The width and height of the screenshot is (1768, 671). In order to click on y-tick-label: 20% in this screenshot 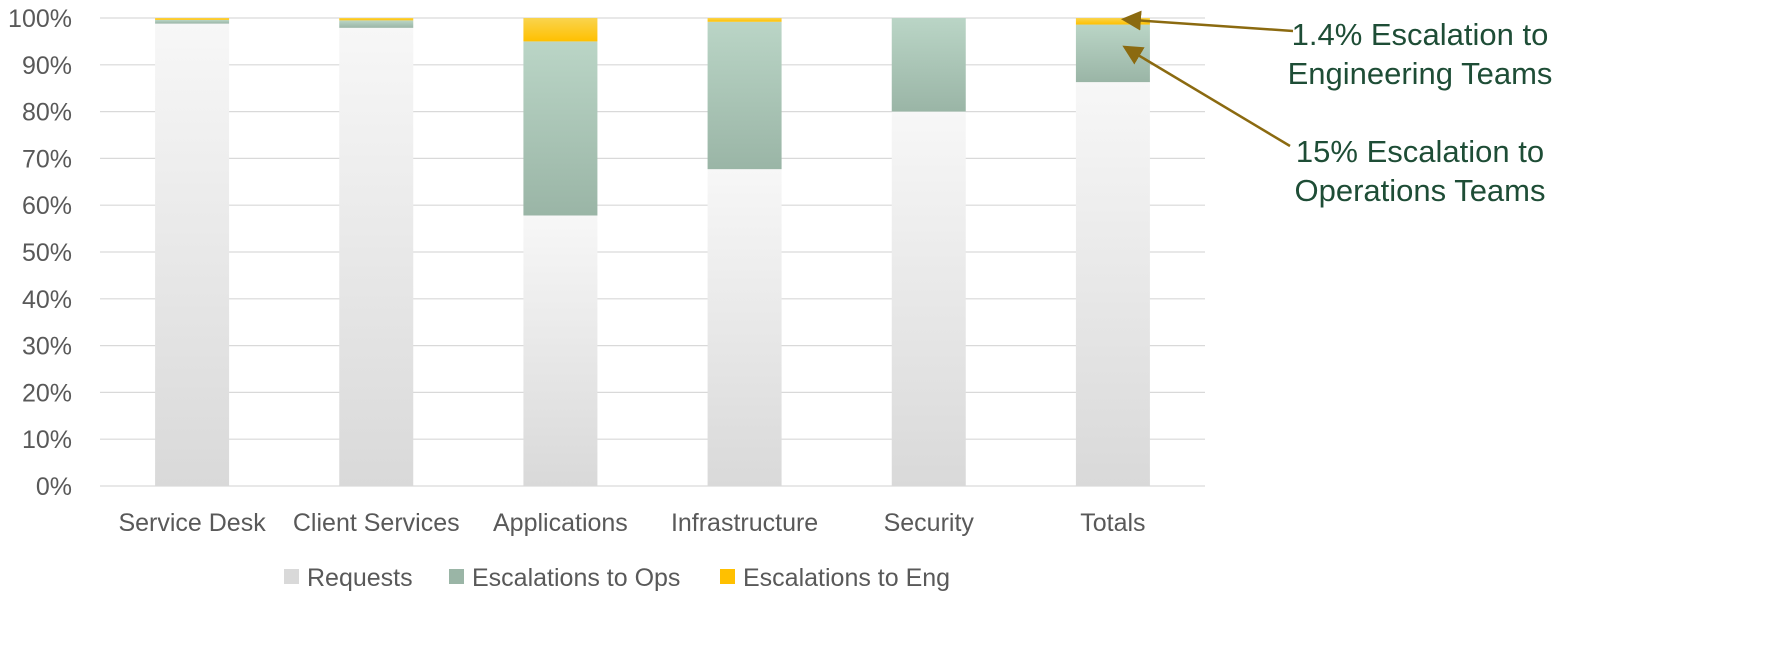, I will do `click(47, 393)`.